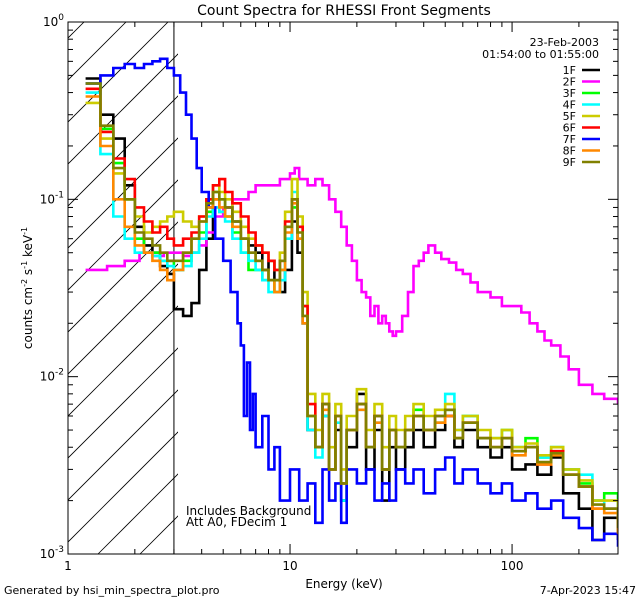 Image resolution: width=640 pixels, height=600 pixels. I want to click on y-tick-label: 10⁻³, so click(52, 553).